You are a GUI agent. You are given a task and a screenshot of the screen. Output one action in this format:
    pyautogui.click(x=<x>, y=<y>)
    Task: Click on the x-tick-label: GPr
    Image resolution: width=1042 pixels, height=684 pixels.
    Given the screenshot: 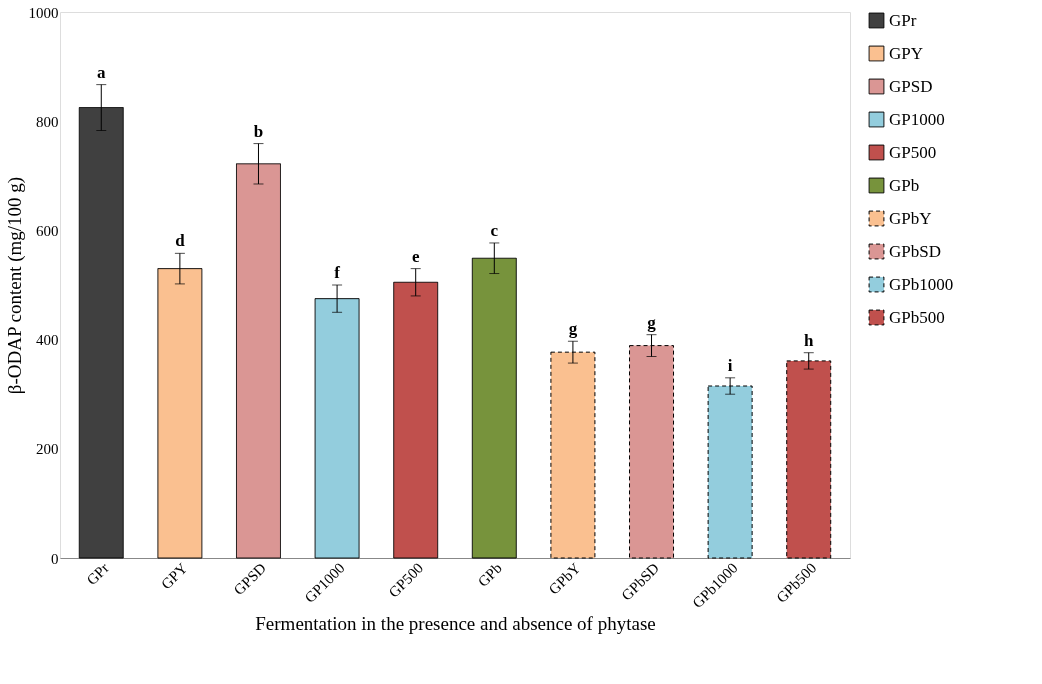 What is the action you would take?
    pyautogui.click(x=97, y=574)
    